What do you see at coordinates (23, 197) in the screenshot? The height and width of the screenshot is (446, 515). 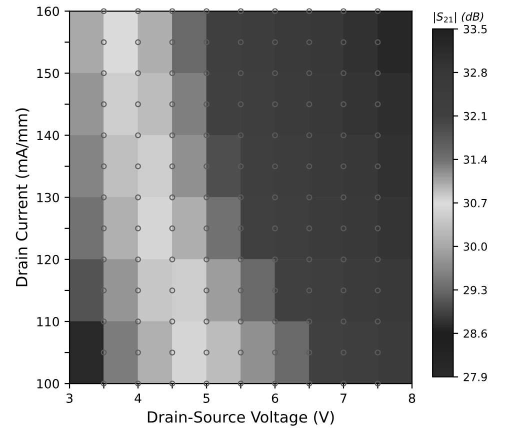 I see `y-axis-title: Drain Current (mA/mm)` at bounding box center [23, 197].